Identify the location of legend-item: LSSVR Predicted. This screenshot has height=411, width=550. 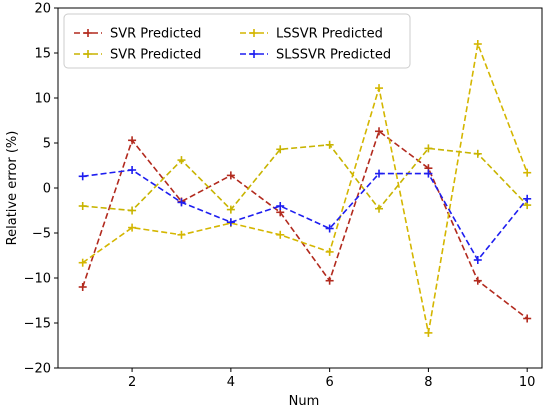
(311, 34).